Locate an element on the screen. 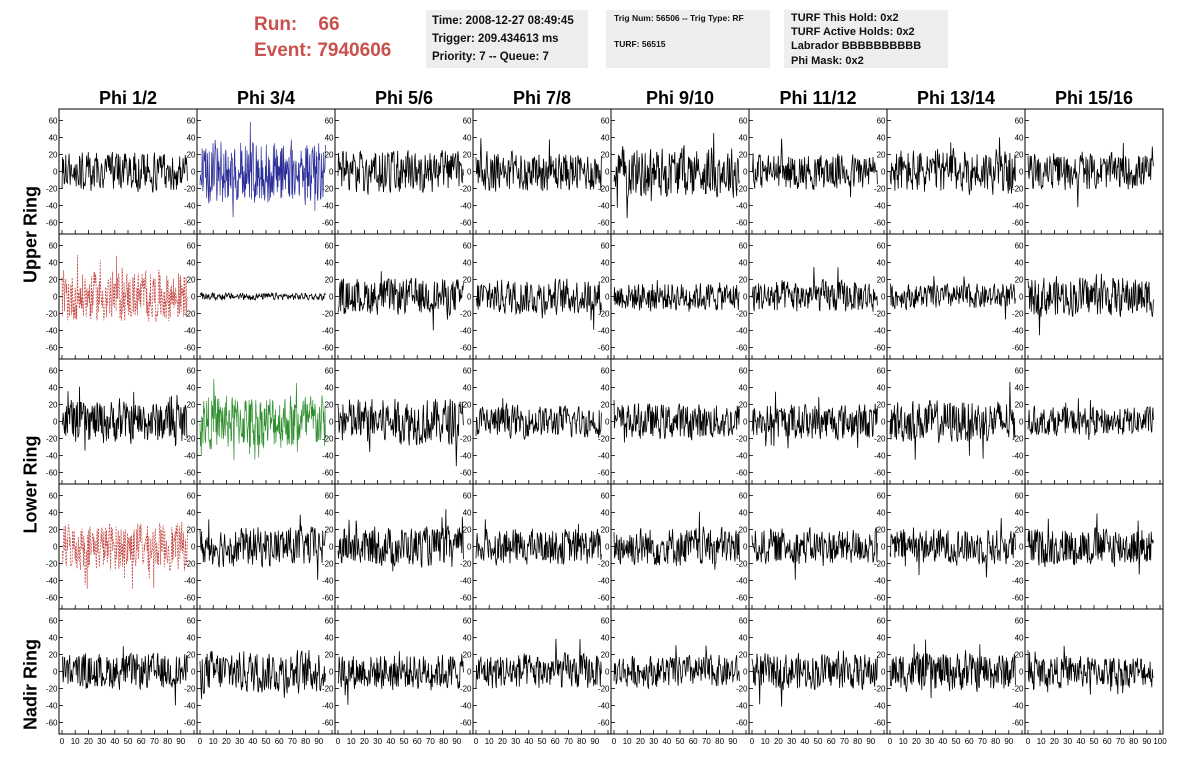  column-header-phi-1-2: Phi 1/2 is located at coordinates (128, 98).